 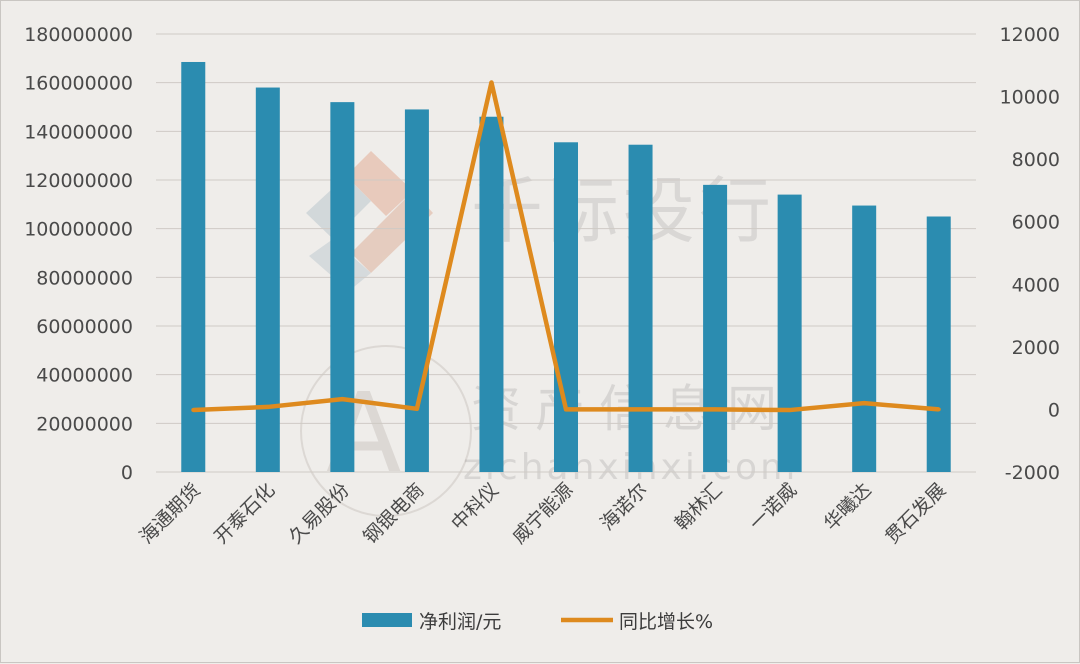 I want to click on left-axis-tick-label: 40000000, so click(x=84, y=376).